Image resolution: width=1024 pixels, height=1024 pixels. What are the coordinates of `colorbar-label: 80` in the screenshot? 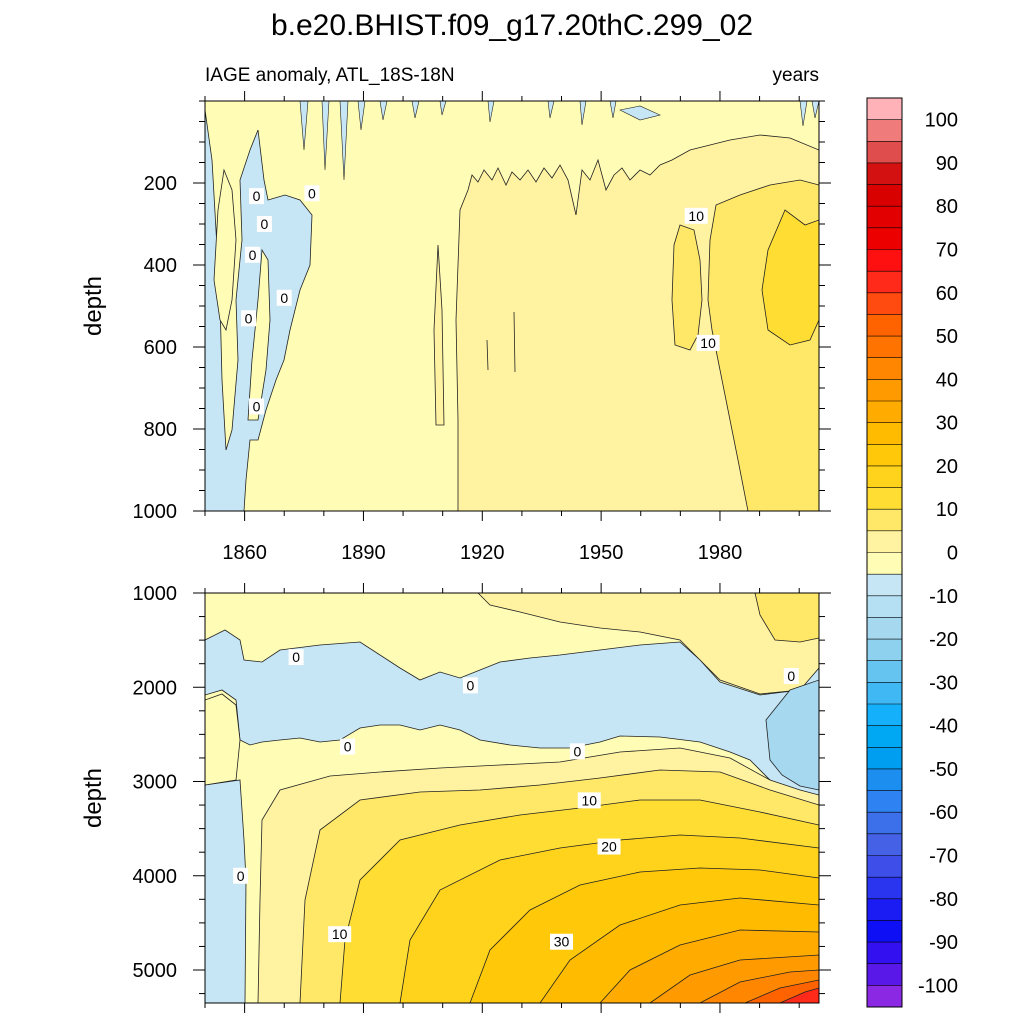 It's located at (947, 207).